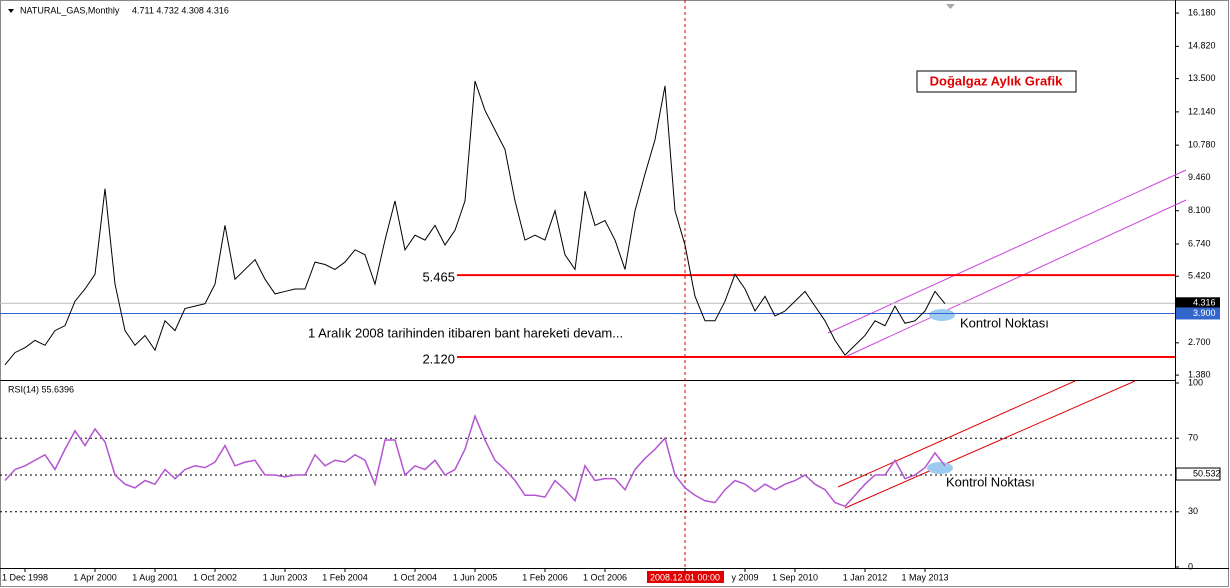  Describe the element at coordinates (1202, 78) in the screenshot. I see `y-tick-label: 13.500` at that location.